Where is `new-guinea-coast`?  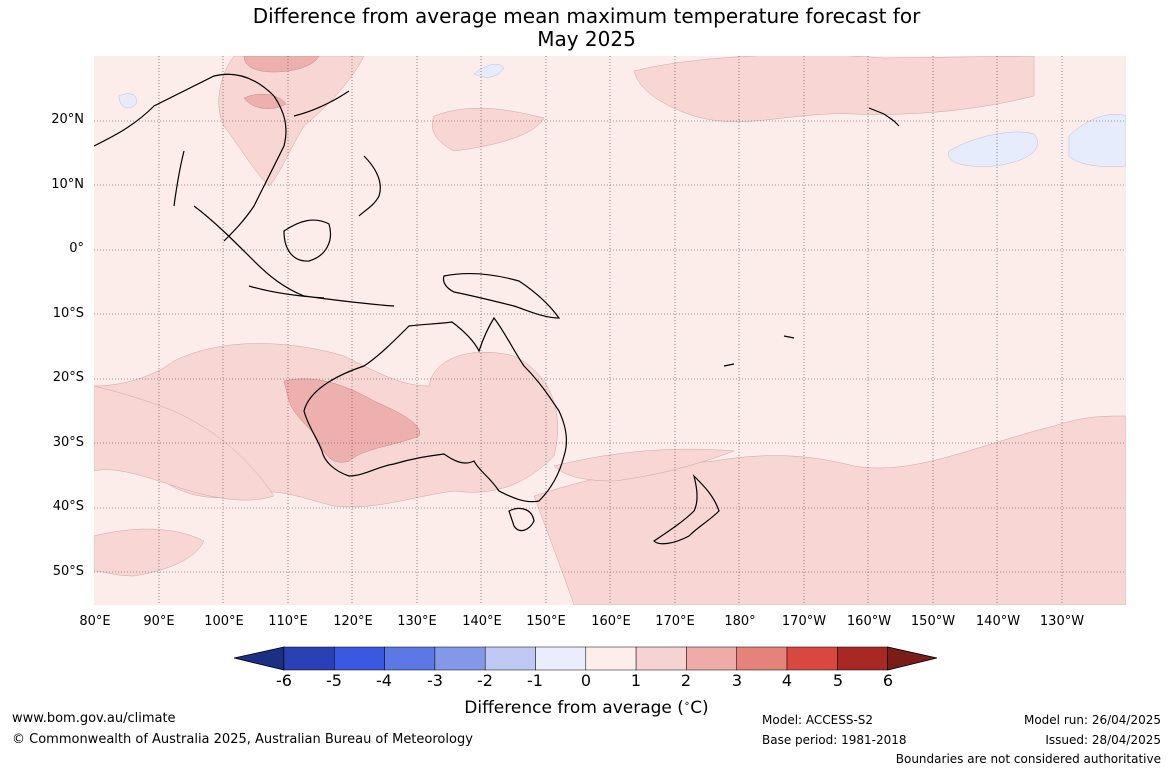 new-guinea-coast is located at coordinates (501, 295).